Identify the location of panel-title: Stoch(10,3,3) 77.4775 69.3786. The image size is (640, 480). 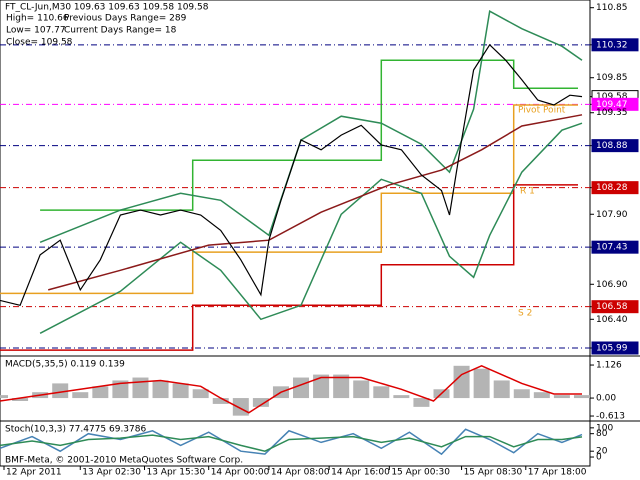
(75, 430).